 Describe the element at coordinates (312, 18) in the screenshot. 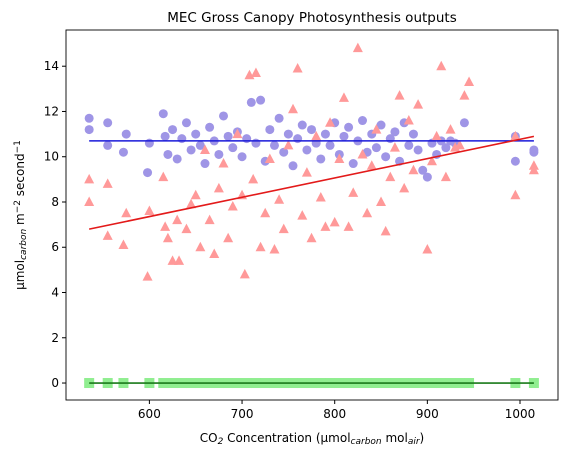

I see `chart-title: MEC Gross Canopy Photosynthesis outputs` at that location.